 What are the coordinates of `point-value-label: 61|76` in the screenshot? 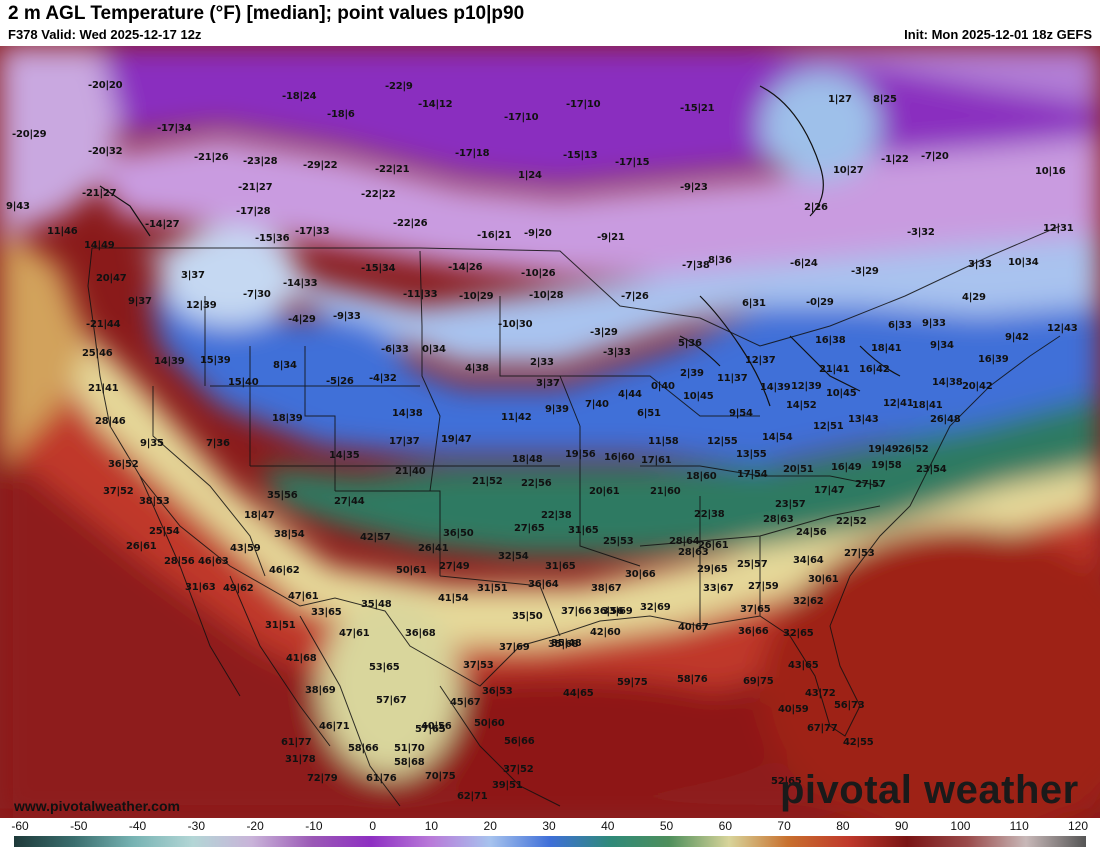 It's located at (381, 778).